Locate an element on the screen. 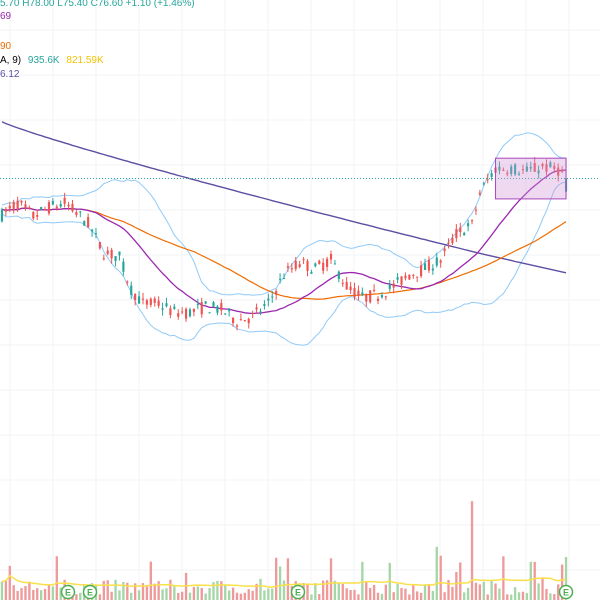  ma-mid-value: 90 is located at coordinates (6, 46).